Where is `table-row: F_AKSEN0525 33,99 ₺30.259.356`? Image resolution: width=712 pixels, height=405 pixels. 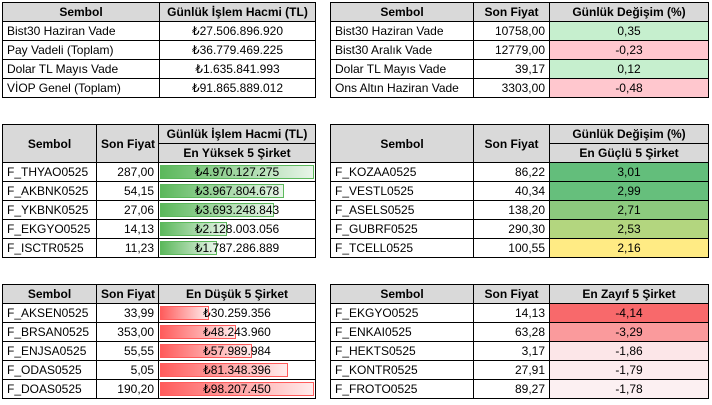 table-row: F_AKSEN0525 33,99 ₺30.259.356 is located at coordinates (159, 313).